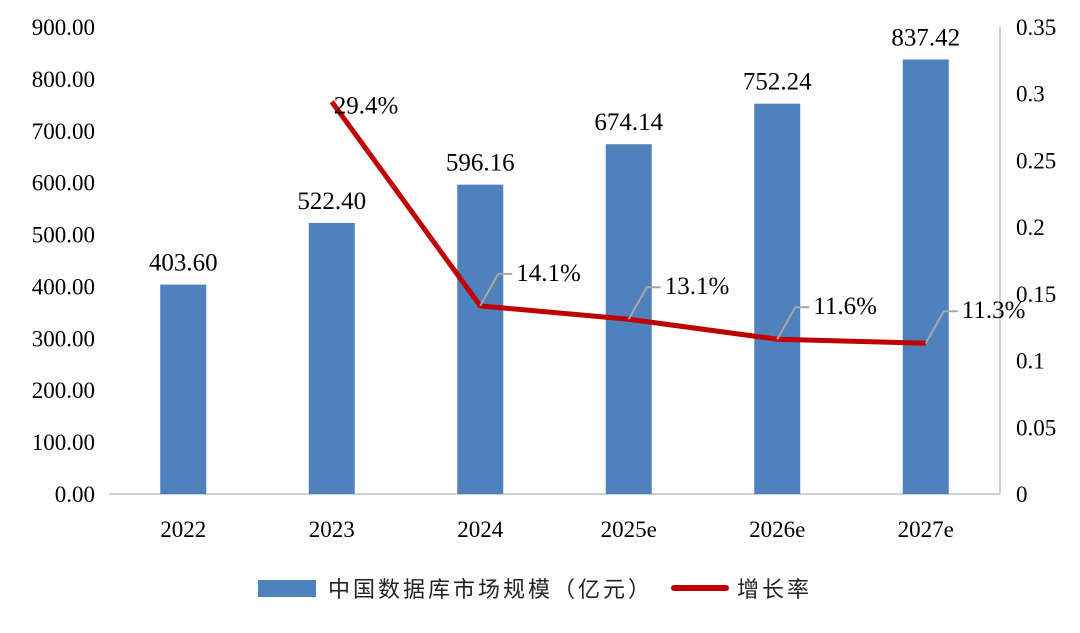  Describe the element at coordinates (63, 235) in the screenshot. I see `left-axis-tick-label: 500.00` at that location.